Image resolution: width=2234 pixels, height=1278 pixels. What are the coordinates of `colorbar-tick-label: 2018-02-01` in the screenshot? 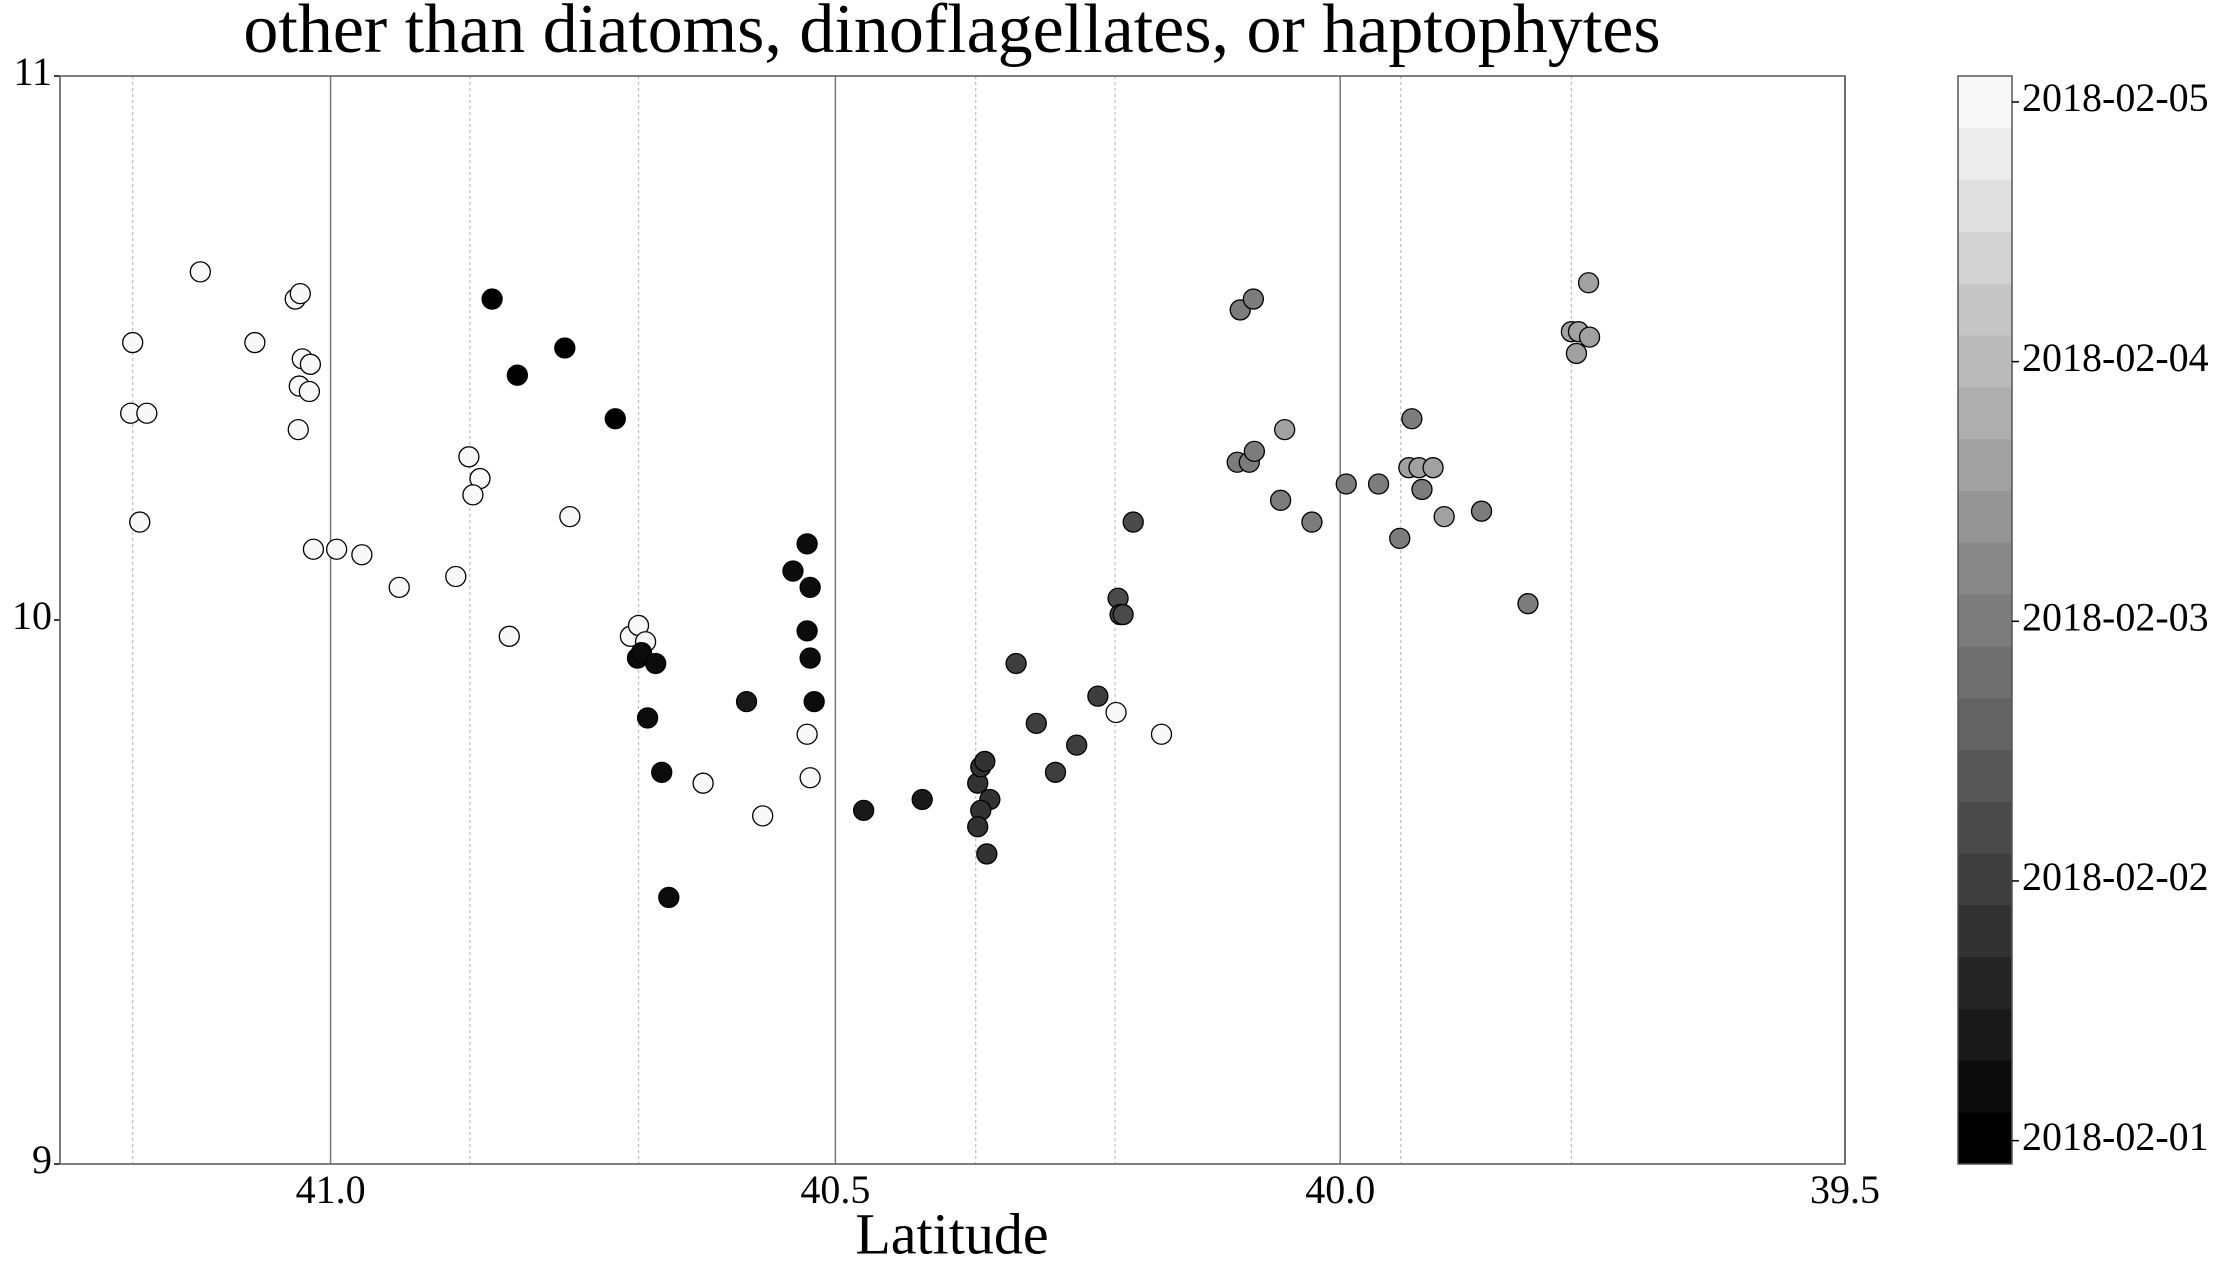 It's located at (2115, 1136).